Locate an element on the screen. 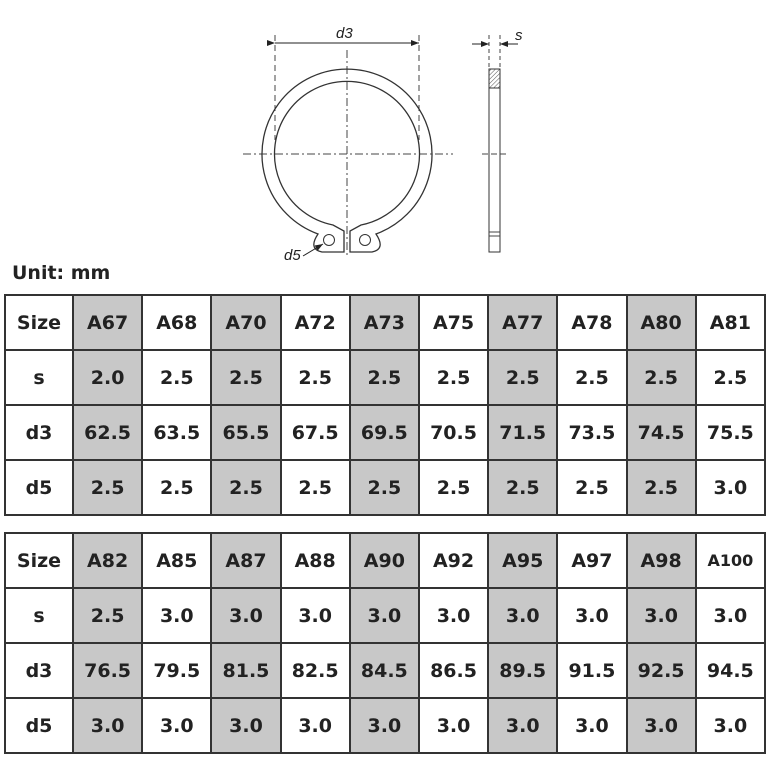 The height and width of the screenshot is (768, 768). table-cell: 76.5 is located at coordinates (107, 670).